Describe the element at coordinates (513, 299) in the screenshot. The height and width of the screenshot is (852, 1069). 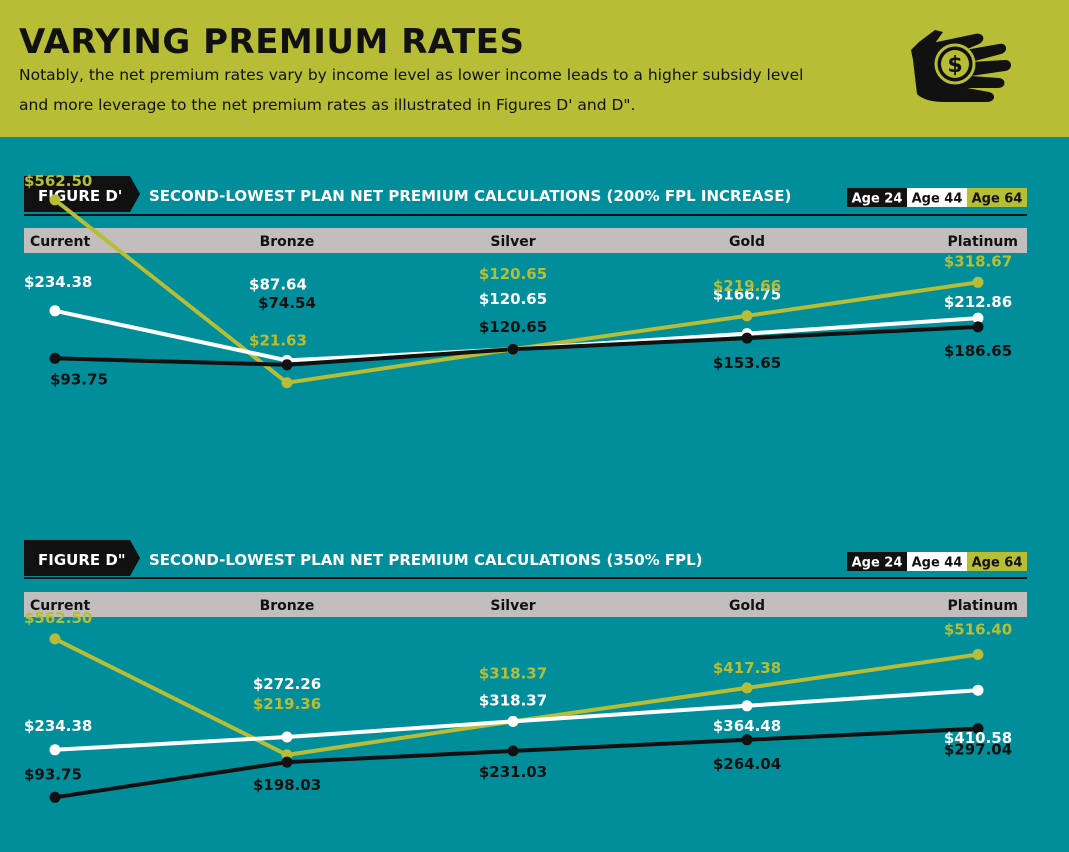
I see `fig1-data-label-age44-silver: $120.65` at that location.